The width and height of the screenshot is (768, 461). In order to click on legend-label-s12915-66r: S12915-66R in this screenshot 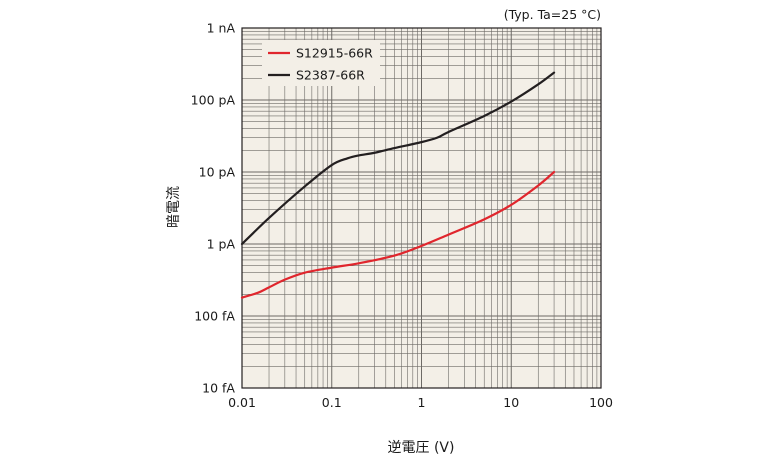, I will do `click(334, 53)`.